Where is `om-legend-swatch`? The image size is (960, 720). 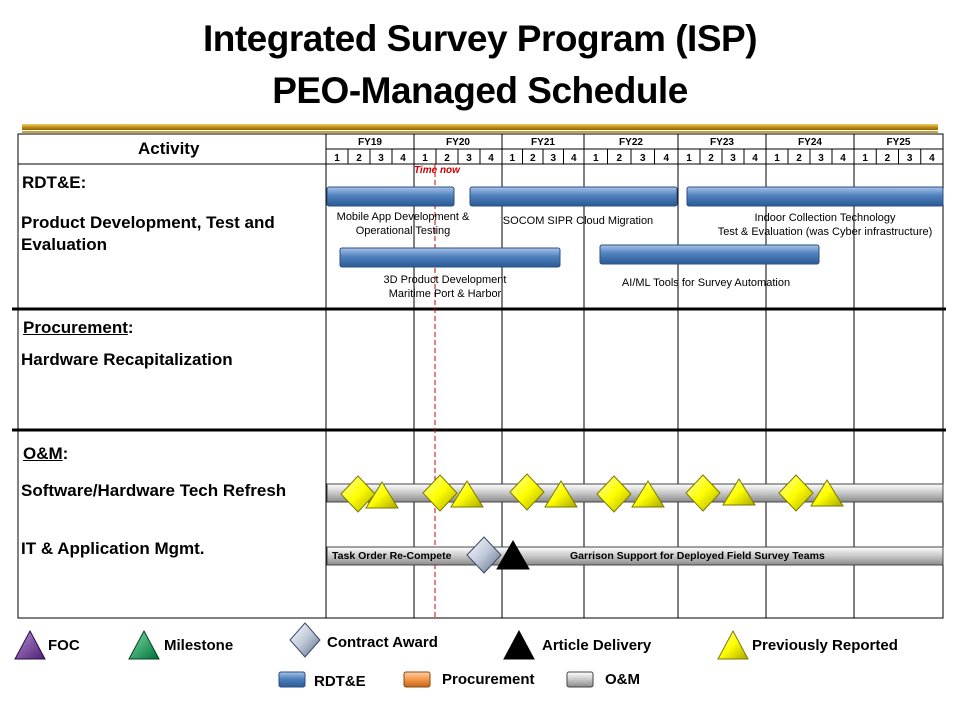
om-legend-swatch is located at coordinates (580, 679).